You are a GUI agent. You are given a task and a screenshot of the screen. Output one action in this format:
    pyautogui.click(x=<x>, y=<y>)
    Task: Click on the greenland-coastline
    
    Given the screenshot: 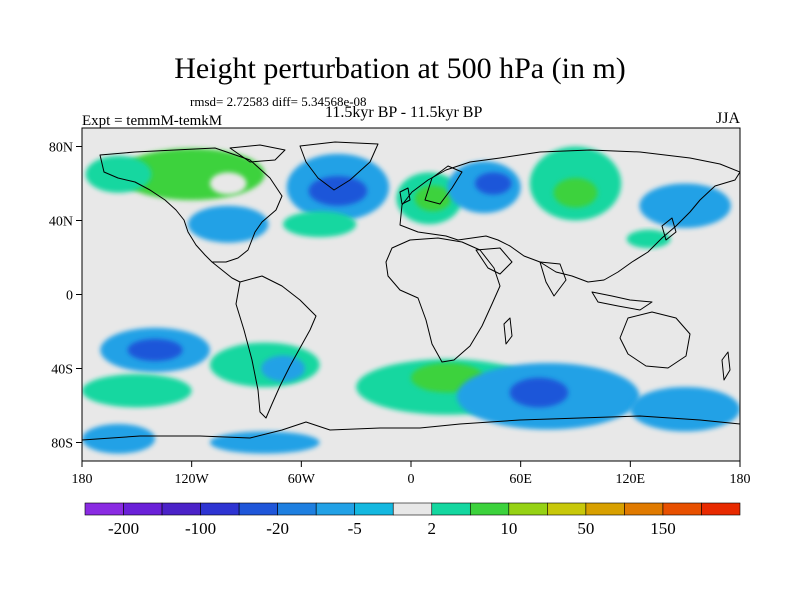 What is the action you would take?
    pyautogui.click(x=339, y=166)
    